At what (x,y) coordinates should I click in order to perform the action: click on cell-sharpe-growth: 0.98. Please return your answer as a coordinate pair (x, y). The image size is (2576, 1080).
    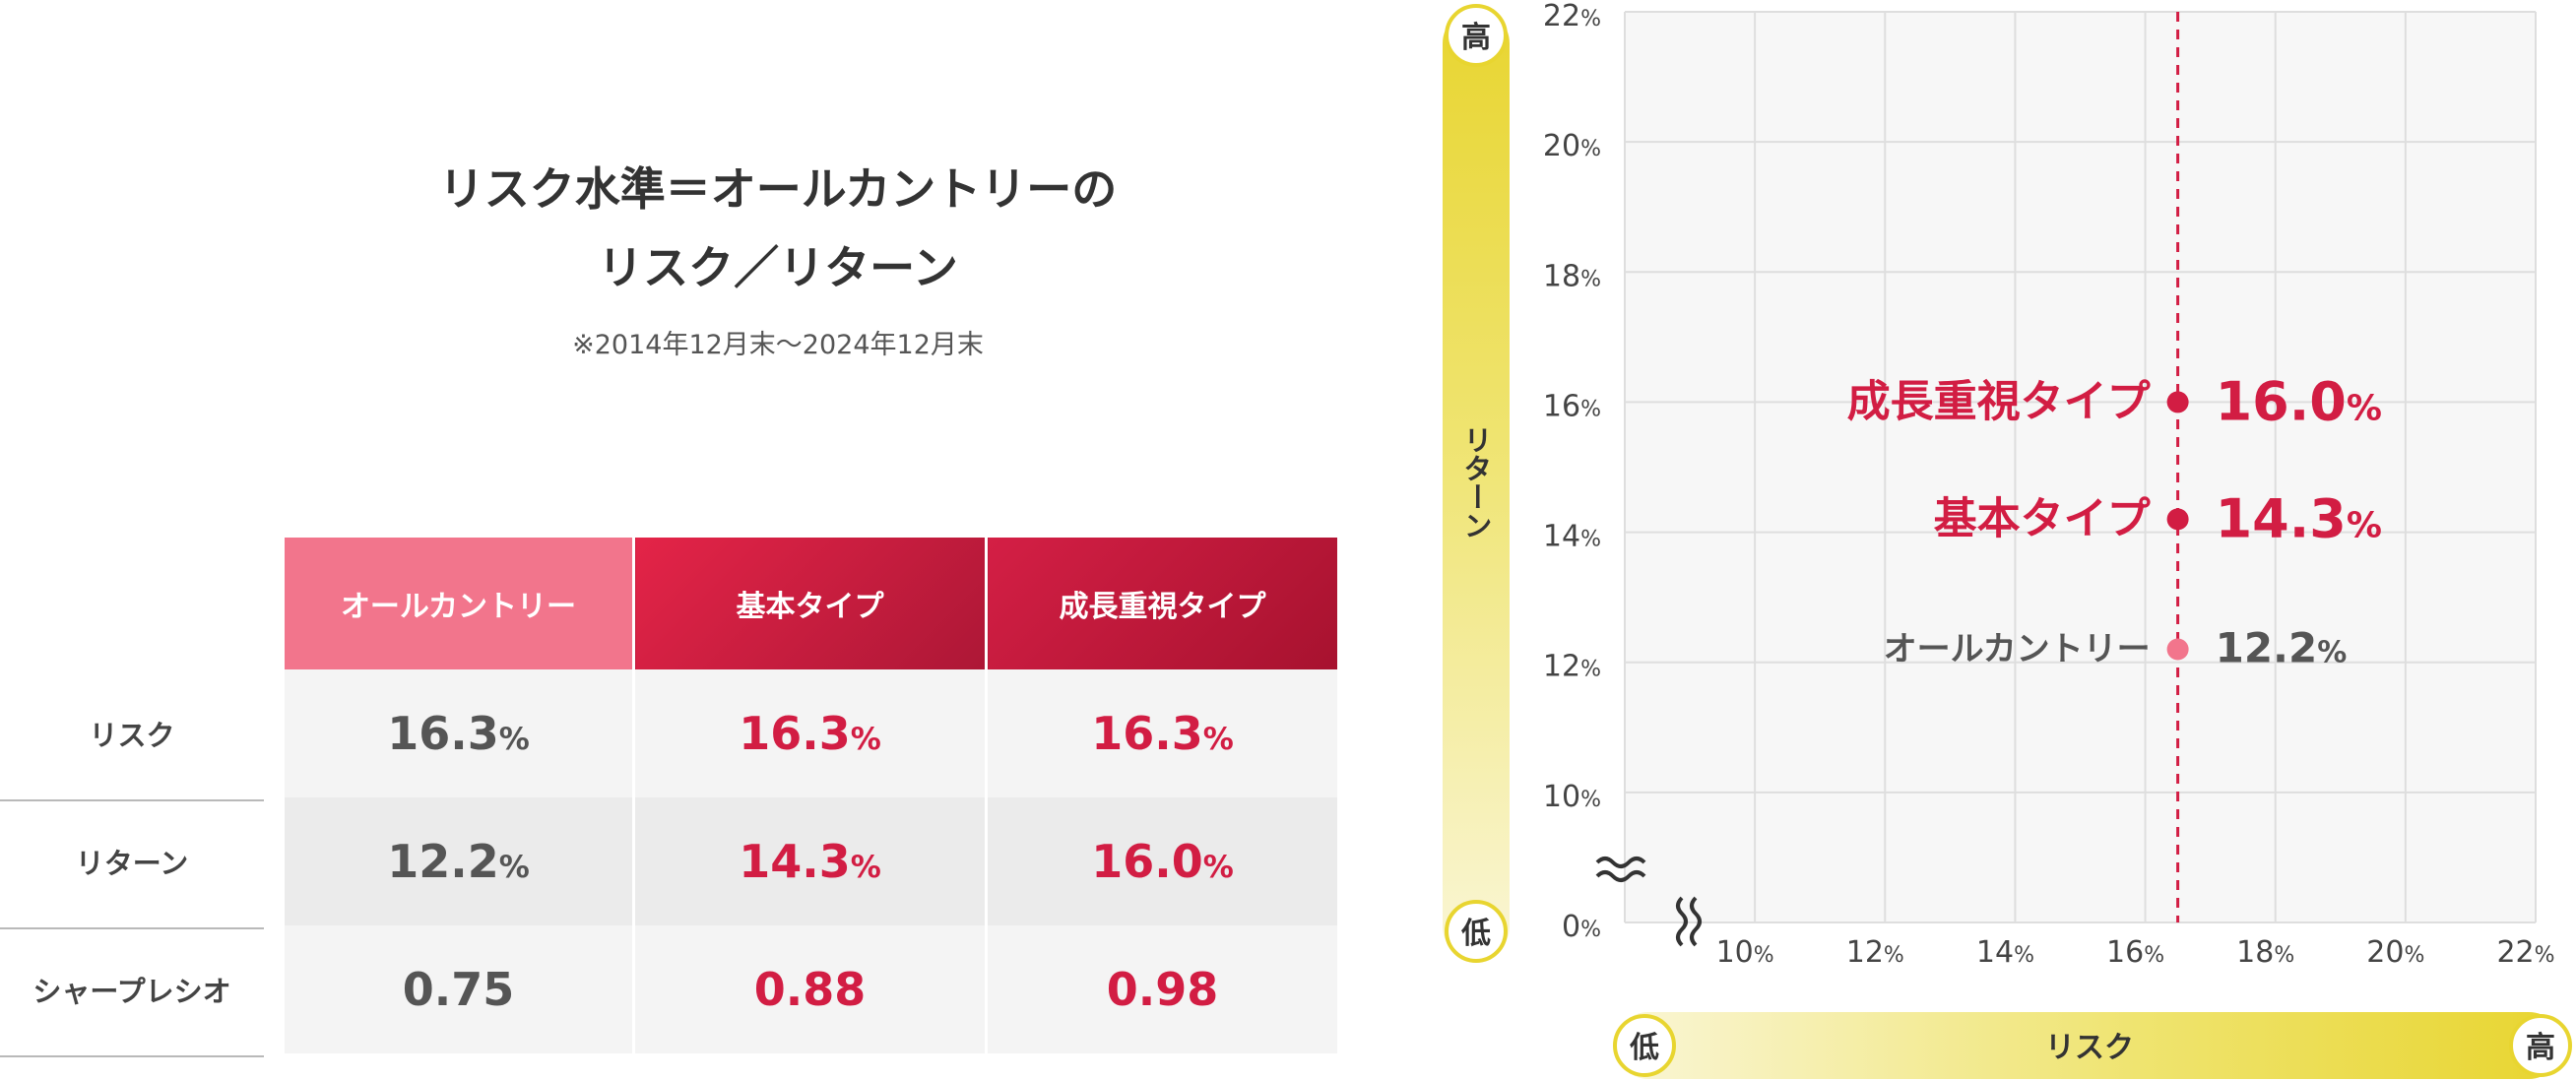
    Looking at the image, I should click on (1161, 989).